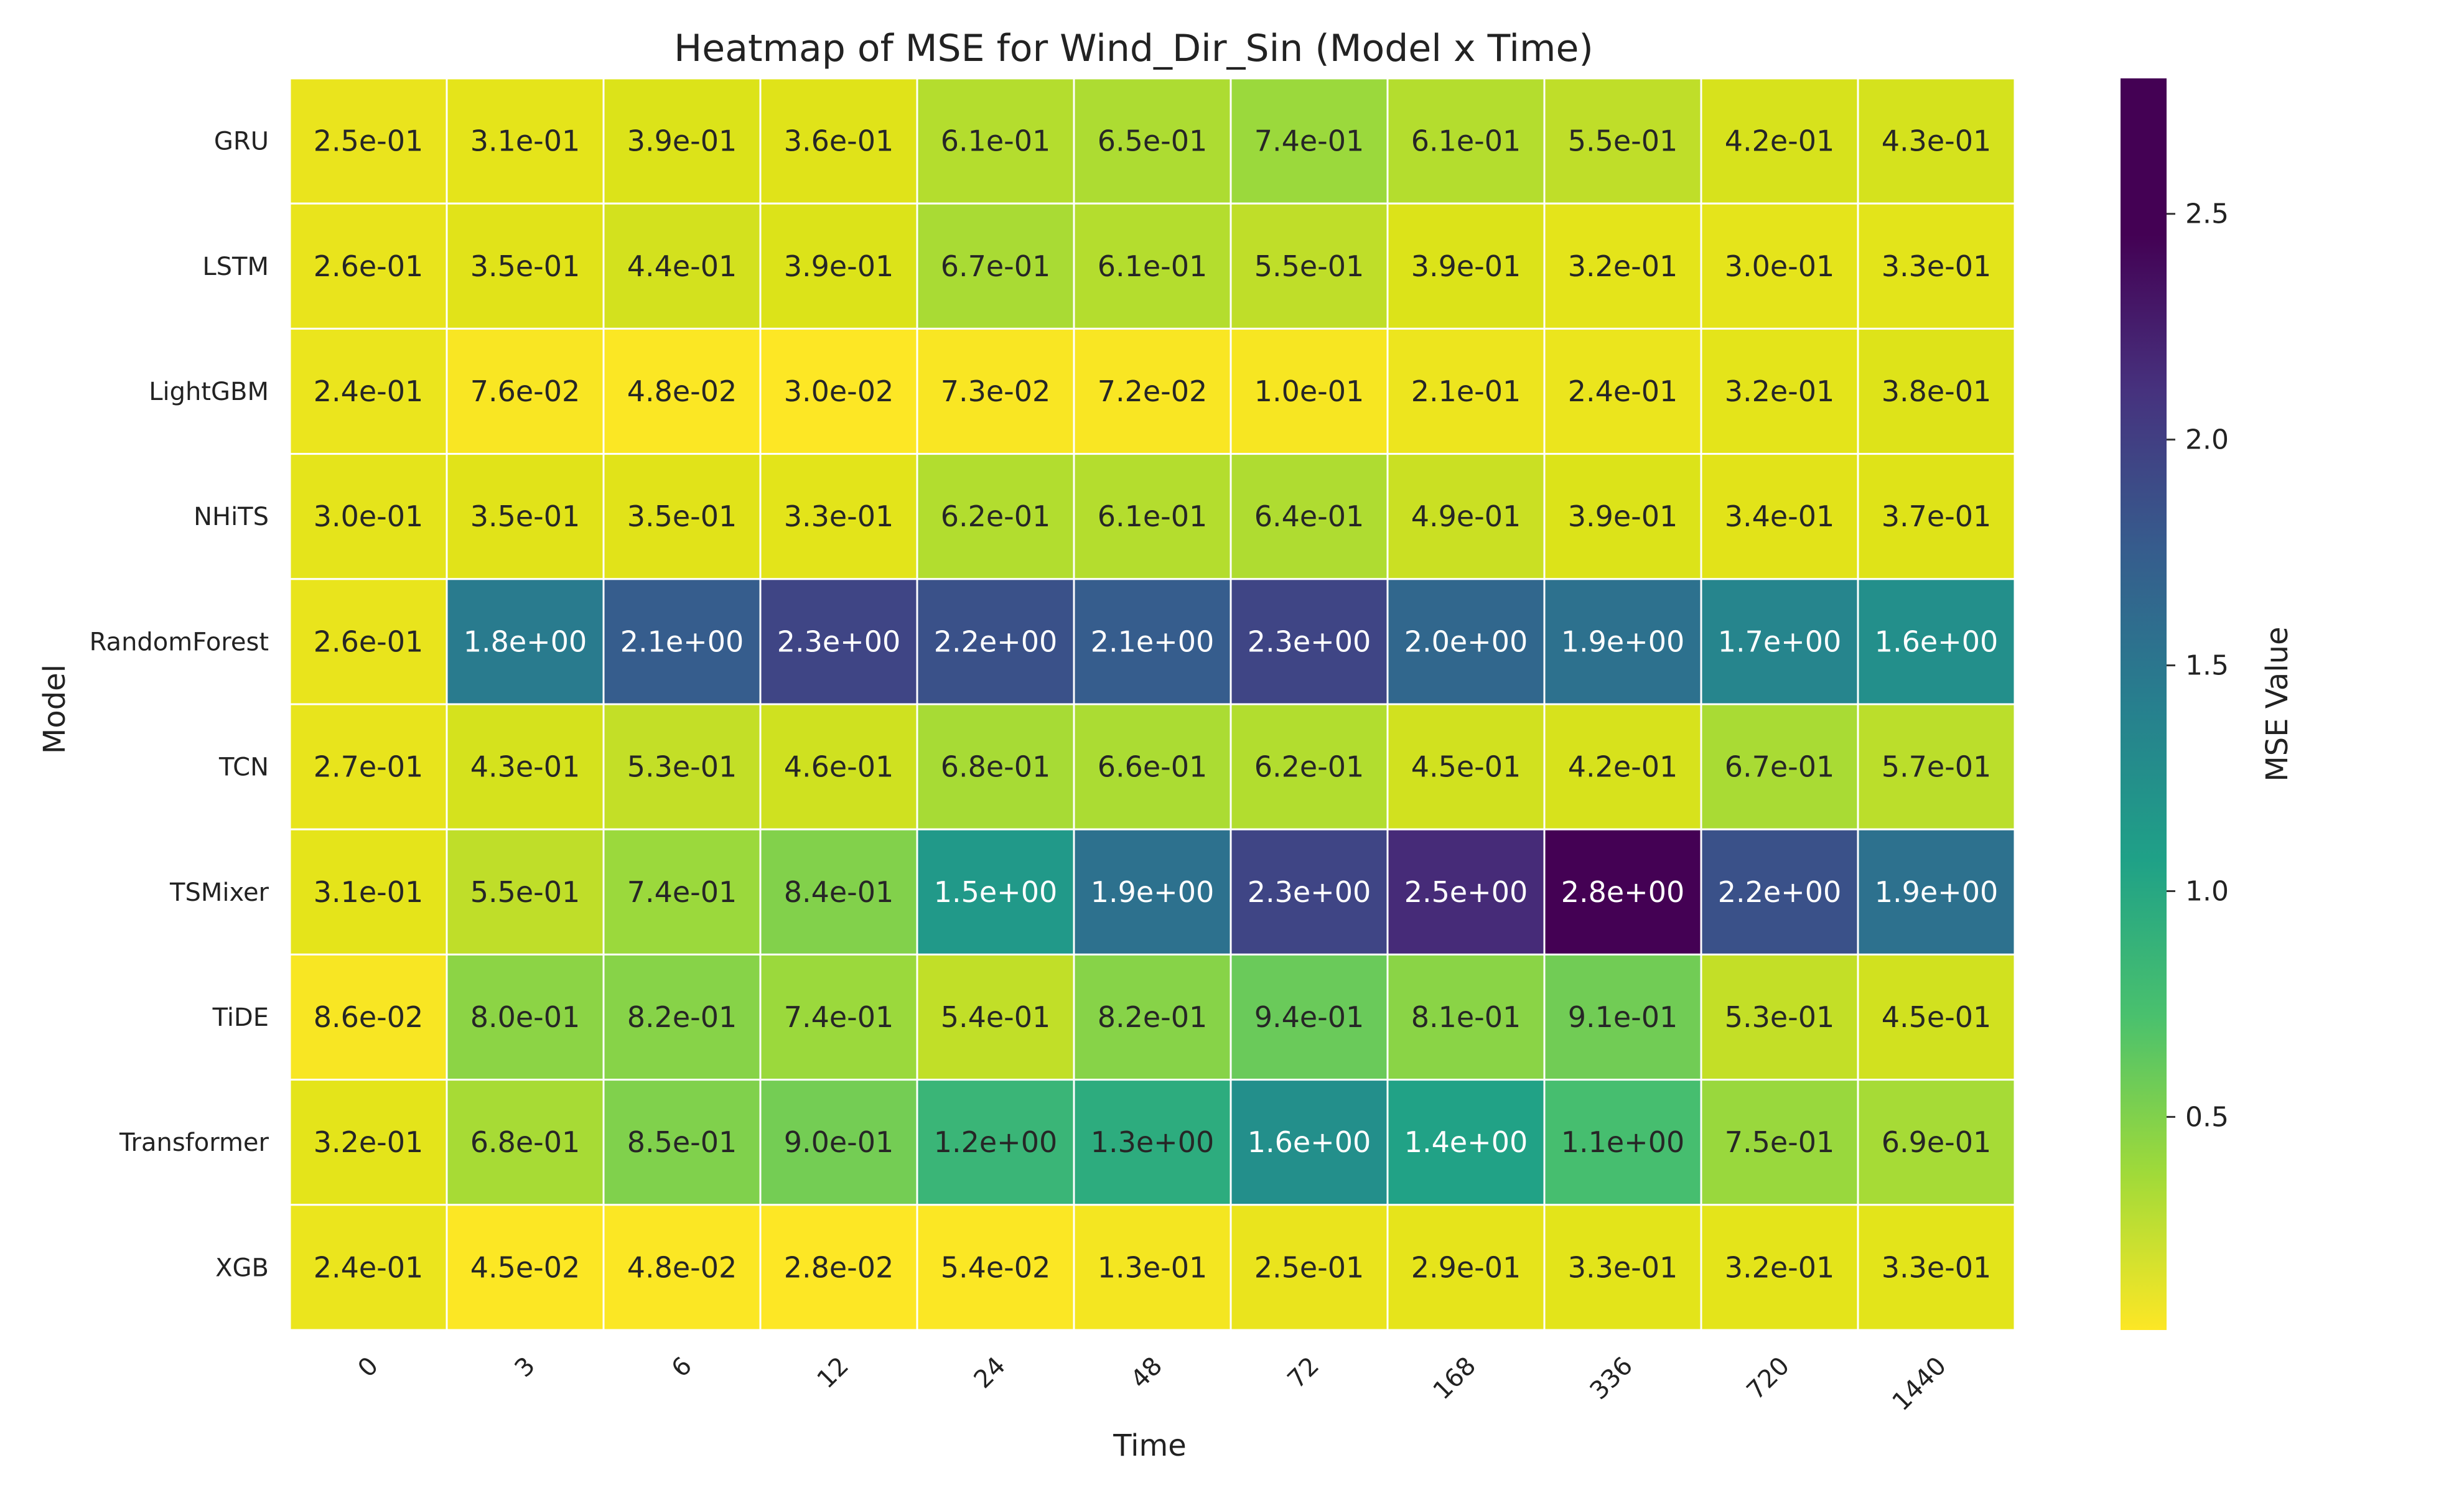 The height and width of the screenshot is (1493, 2464). Describe the element at coordinates (241, 142) in the screenshot. I see `y-tick-label: GRU` at that location.